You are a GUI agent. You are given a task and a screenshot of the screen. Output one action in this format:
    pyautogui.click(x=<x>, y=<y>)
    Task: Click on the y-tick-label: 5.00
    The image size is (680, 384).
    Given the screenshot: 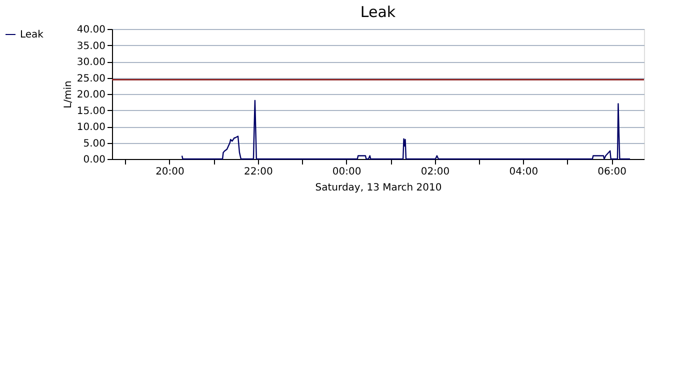 What is the action you would take?
    pyautogui.click(x=94, y=144)
    